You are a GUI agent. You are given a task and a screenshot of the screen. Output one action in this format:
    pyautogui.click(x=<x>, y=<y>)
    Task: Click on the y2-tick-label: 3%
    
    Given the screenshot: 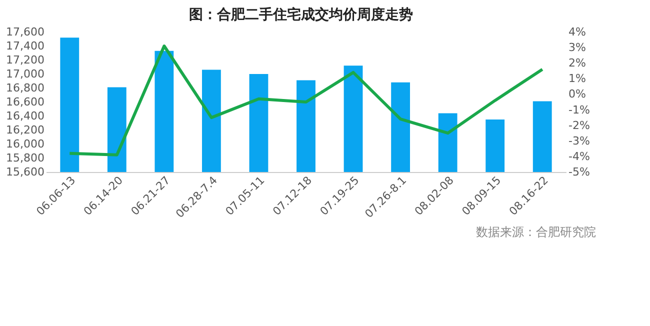 What is the action you would take?
    pyautogui.click(x=577, y=47)
    